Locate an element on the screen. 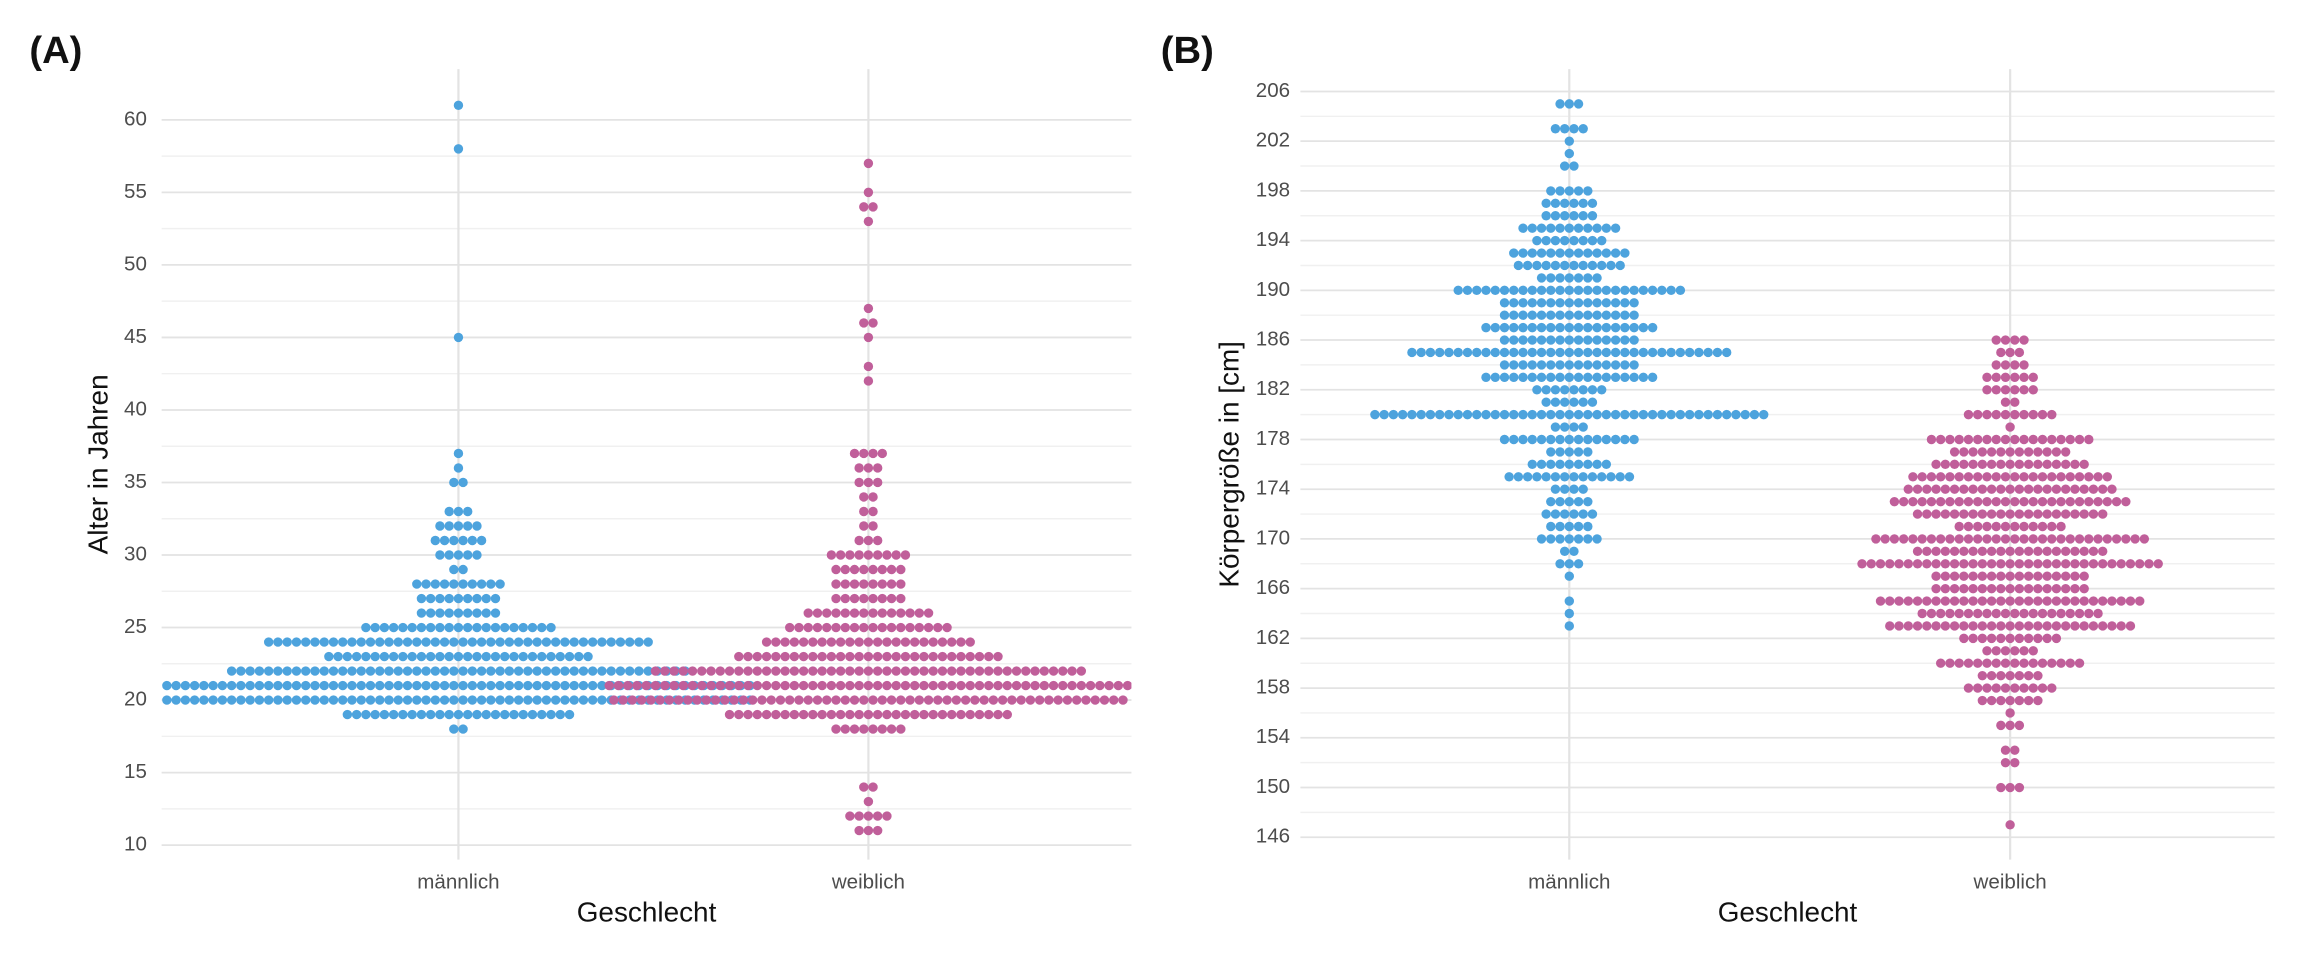 The width and height of the screenshot is (2304, 960). y-tick-label: 202 is located at coordinates (1273, 140).